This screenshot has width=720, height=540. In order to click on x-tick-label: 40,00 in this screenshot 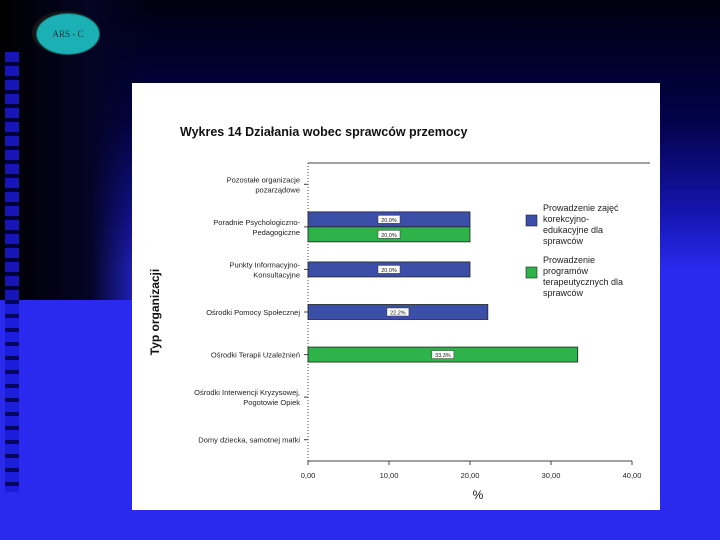, I will do `click(632, 475)`.